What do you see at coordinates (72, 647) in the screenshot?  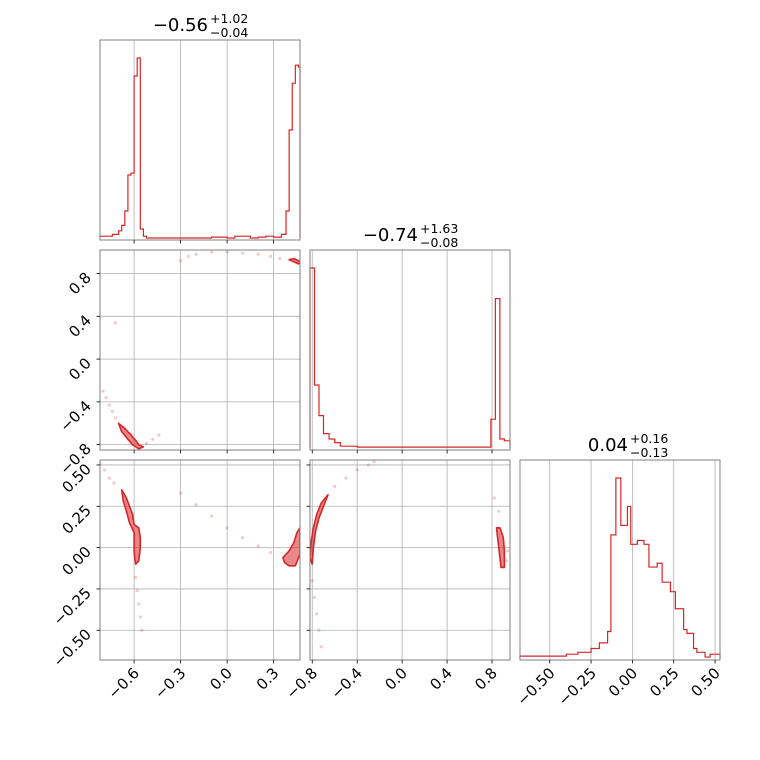 I see `y-tick-label: −0.50` at bounding box center [72, 647].